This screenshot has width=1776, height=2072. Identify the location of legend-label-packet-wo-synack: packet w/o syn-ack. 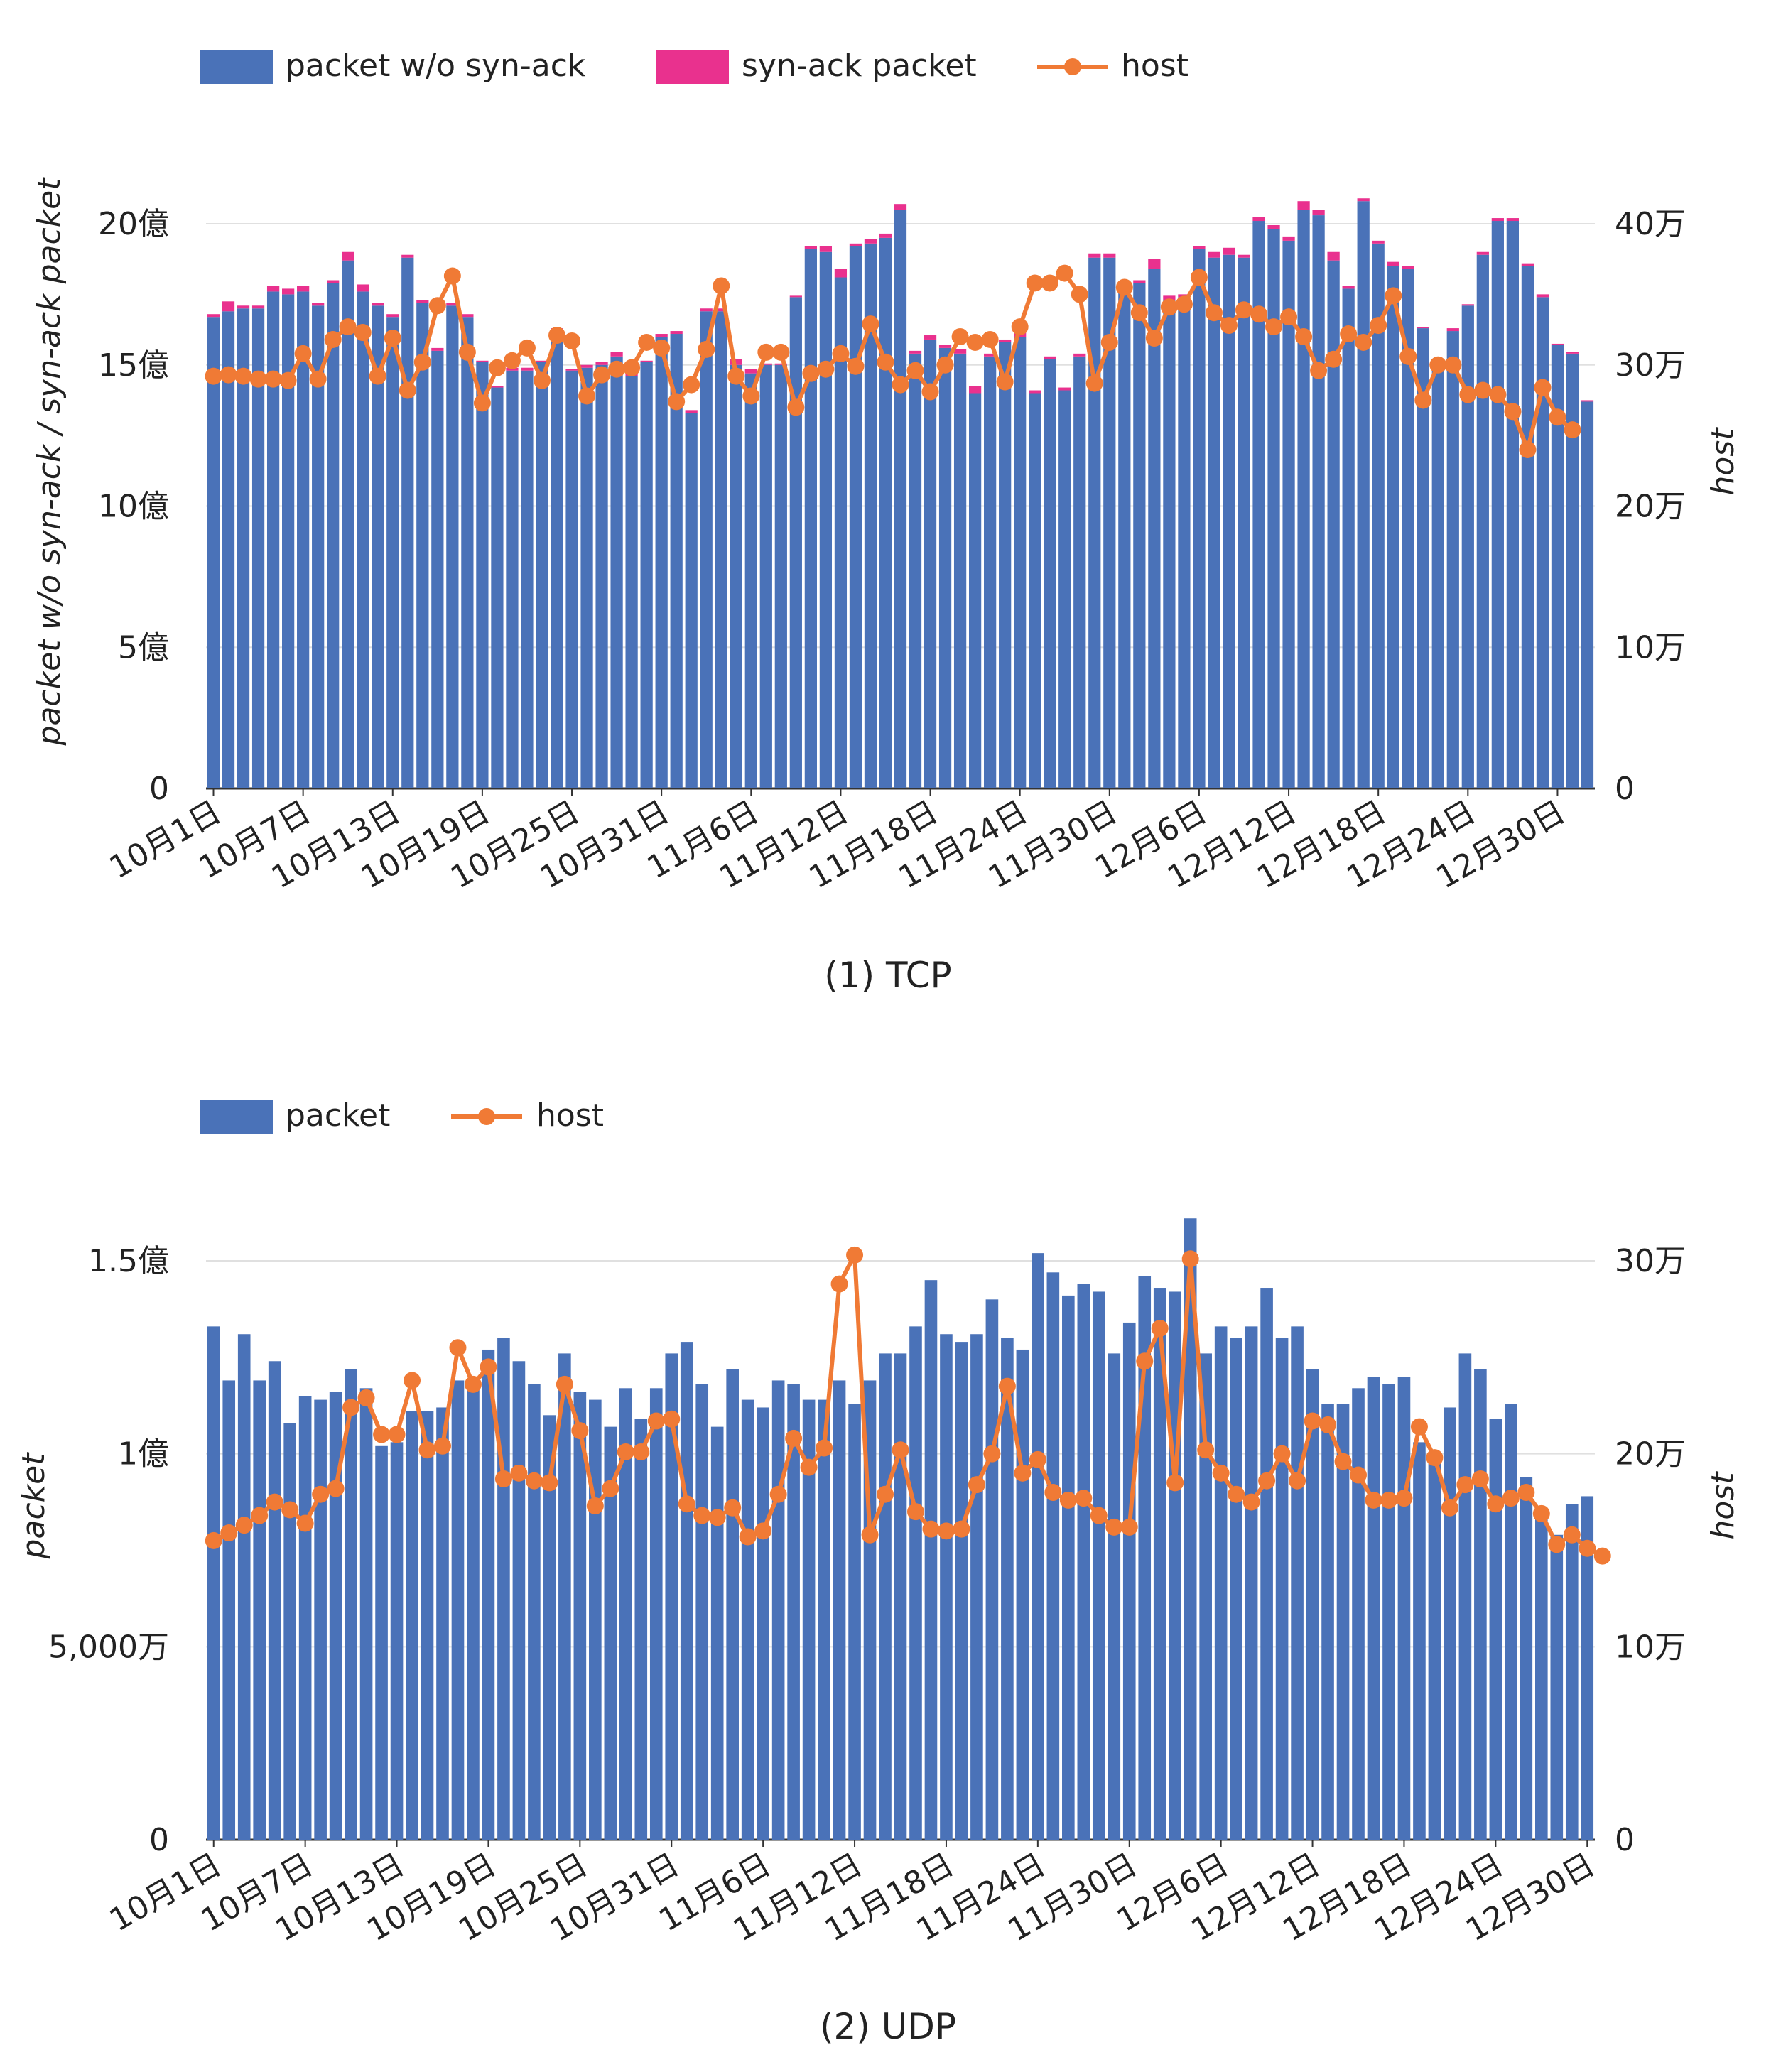
(436, 66).